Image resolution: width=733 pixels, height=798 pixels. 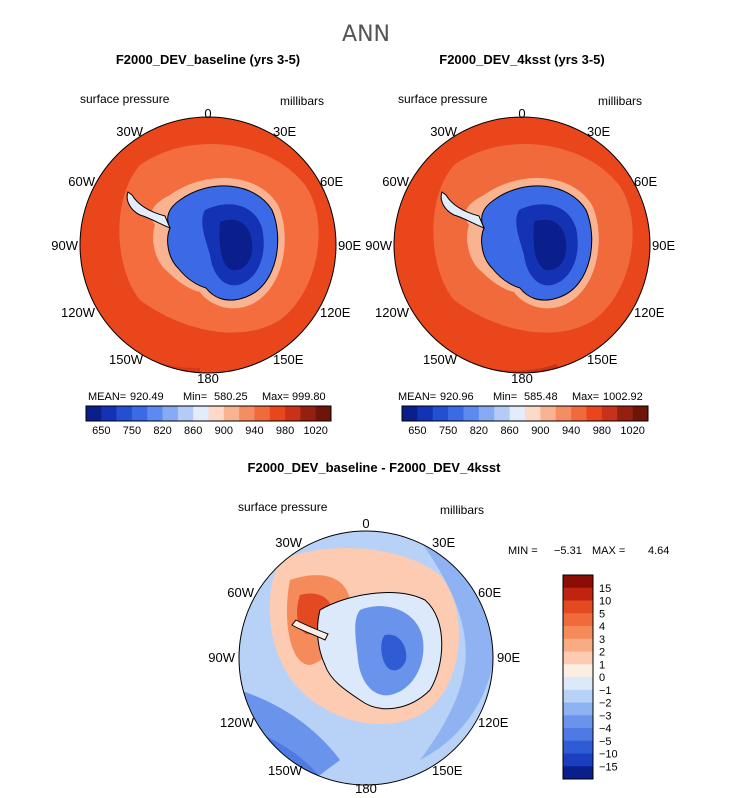 What do you see at coordinates (522, 59) in the screenshot?
I see `panel-2-title: F2000_DEV_4ksst (yrs 3-5)` at bounding box center [522, 59].